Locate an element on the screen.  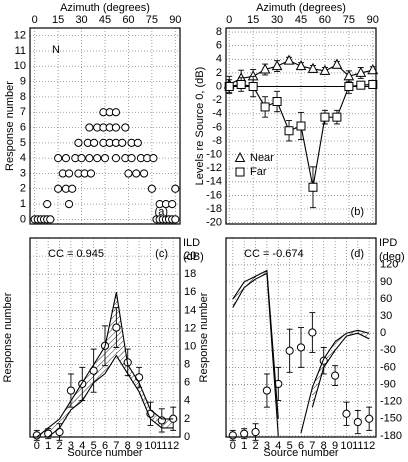
y-tick-label: -2 is located at coordinates (217, 100).